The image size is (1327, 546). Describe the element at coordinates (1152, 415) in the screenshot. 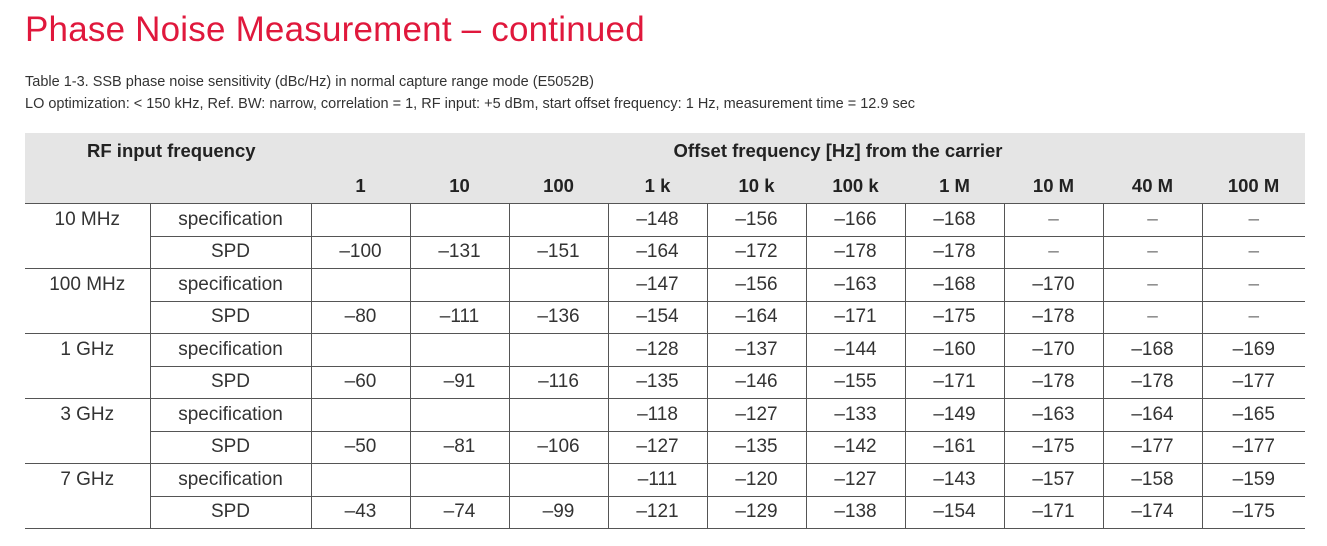

I see `value-cell: –164` at that location.